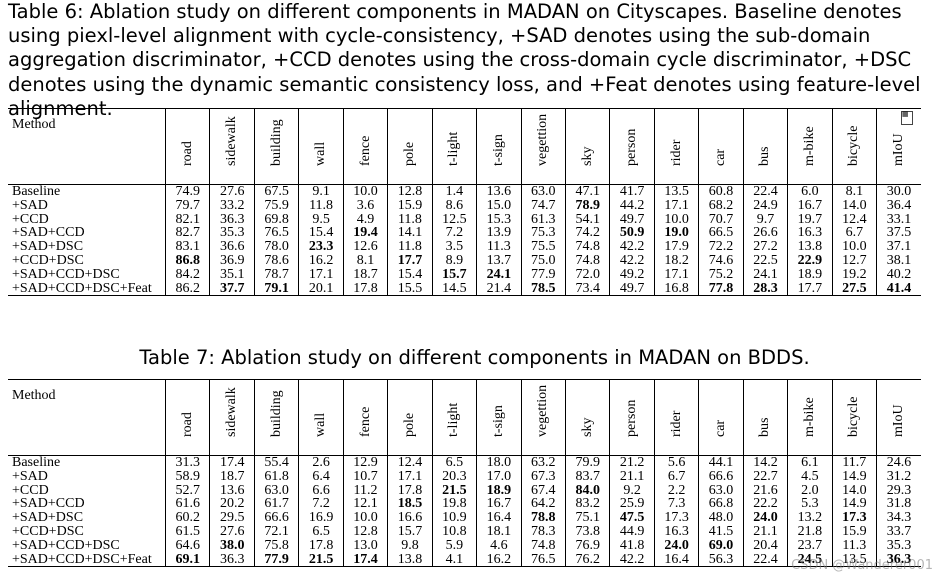  Describe the element at coordinates (898, 274) in the screenshot. I see `table-cell: 40.2` at that location.